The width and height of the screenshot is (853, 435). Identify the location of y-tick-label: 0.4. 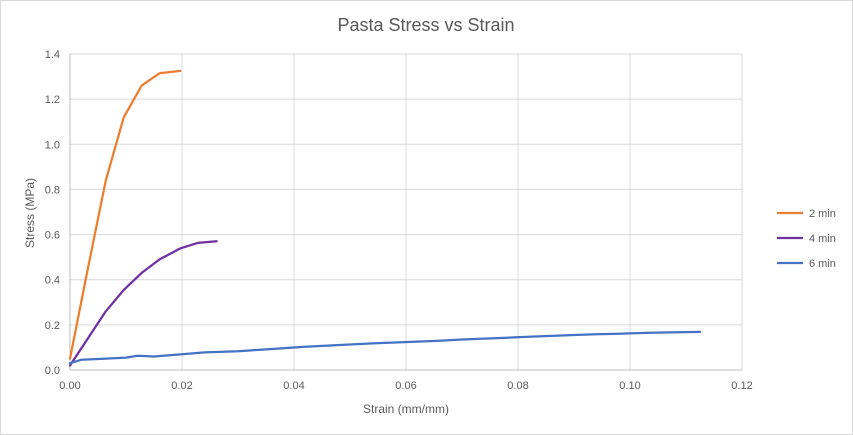
(52, 281).